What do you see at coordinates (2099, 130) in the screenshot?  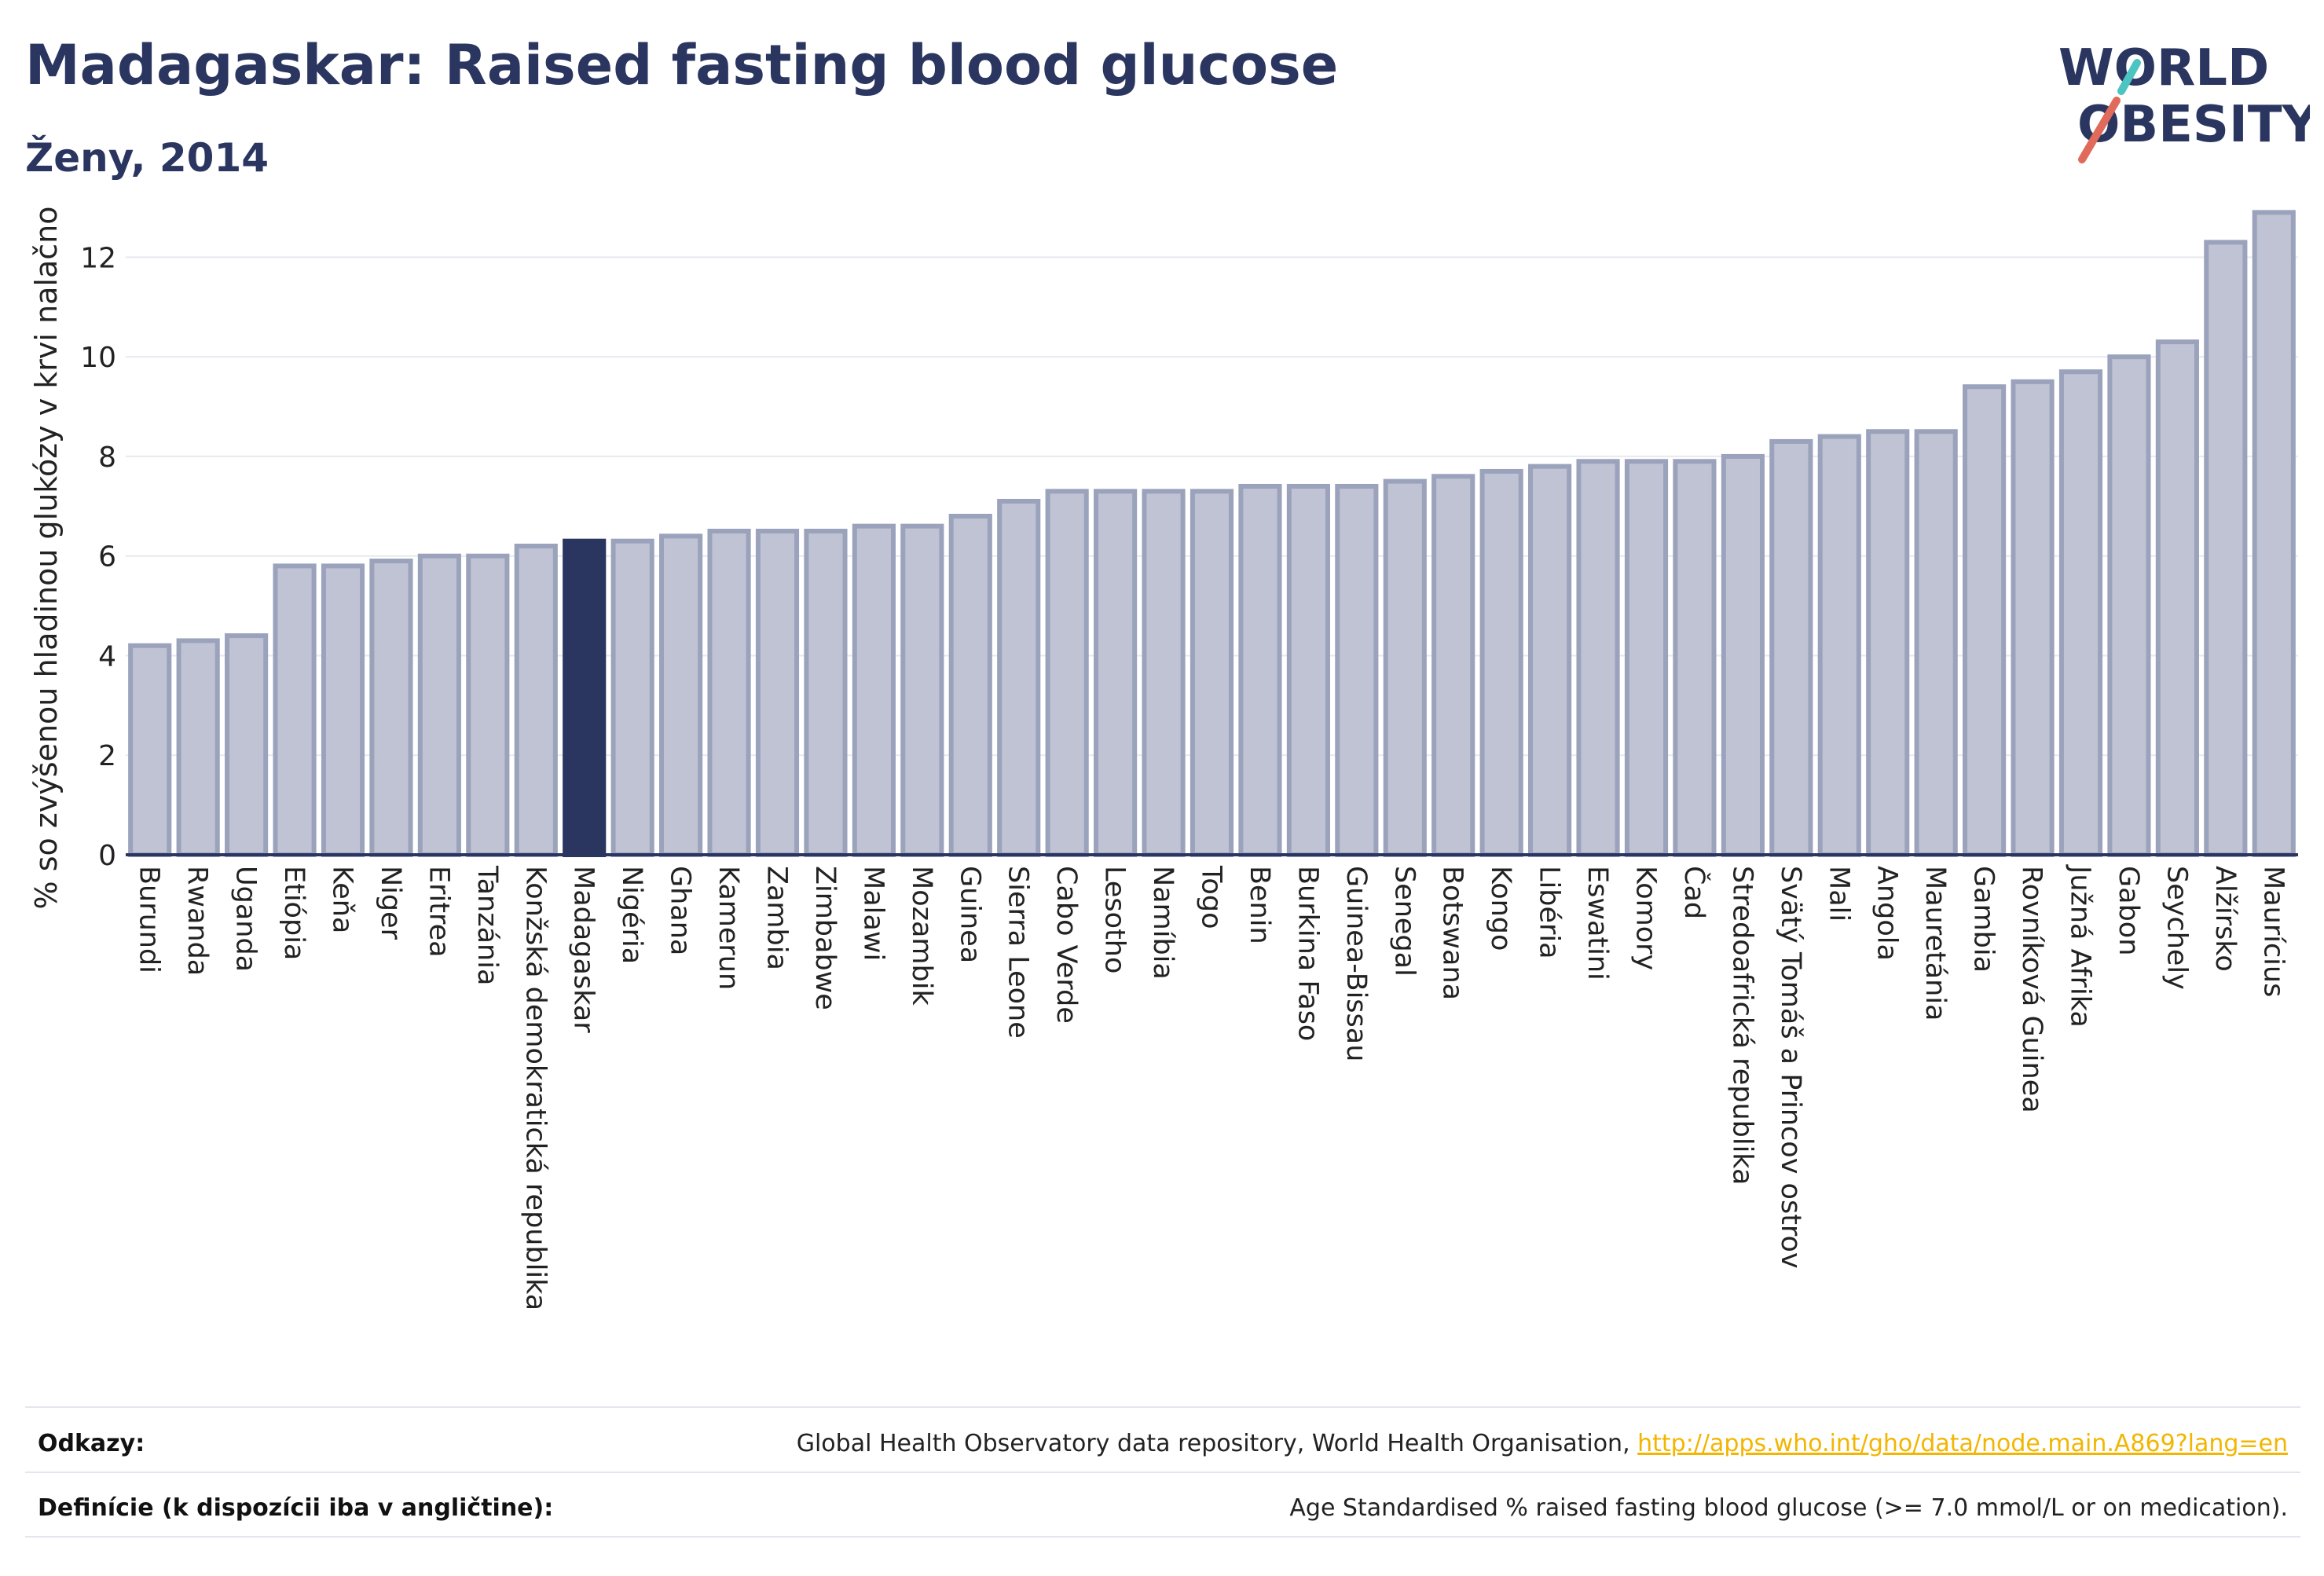 I see `logo-slash-red` at bounding box center [2099, 130].